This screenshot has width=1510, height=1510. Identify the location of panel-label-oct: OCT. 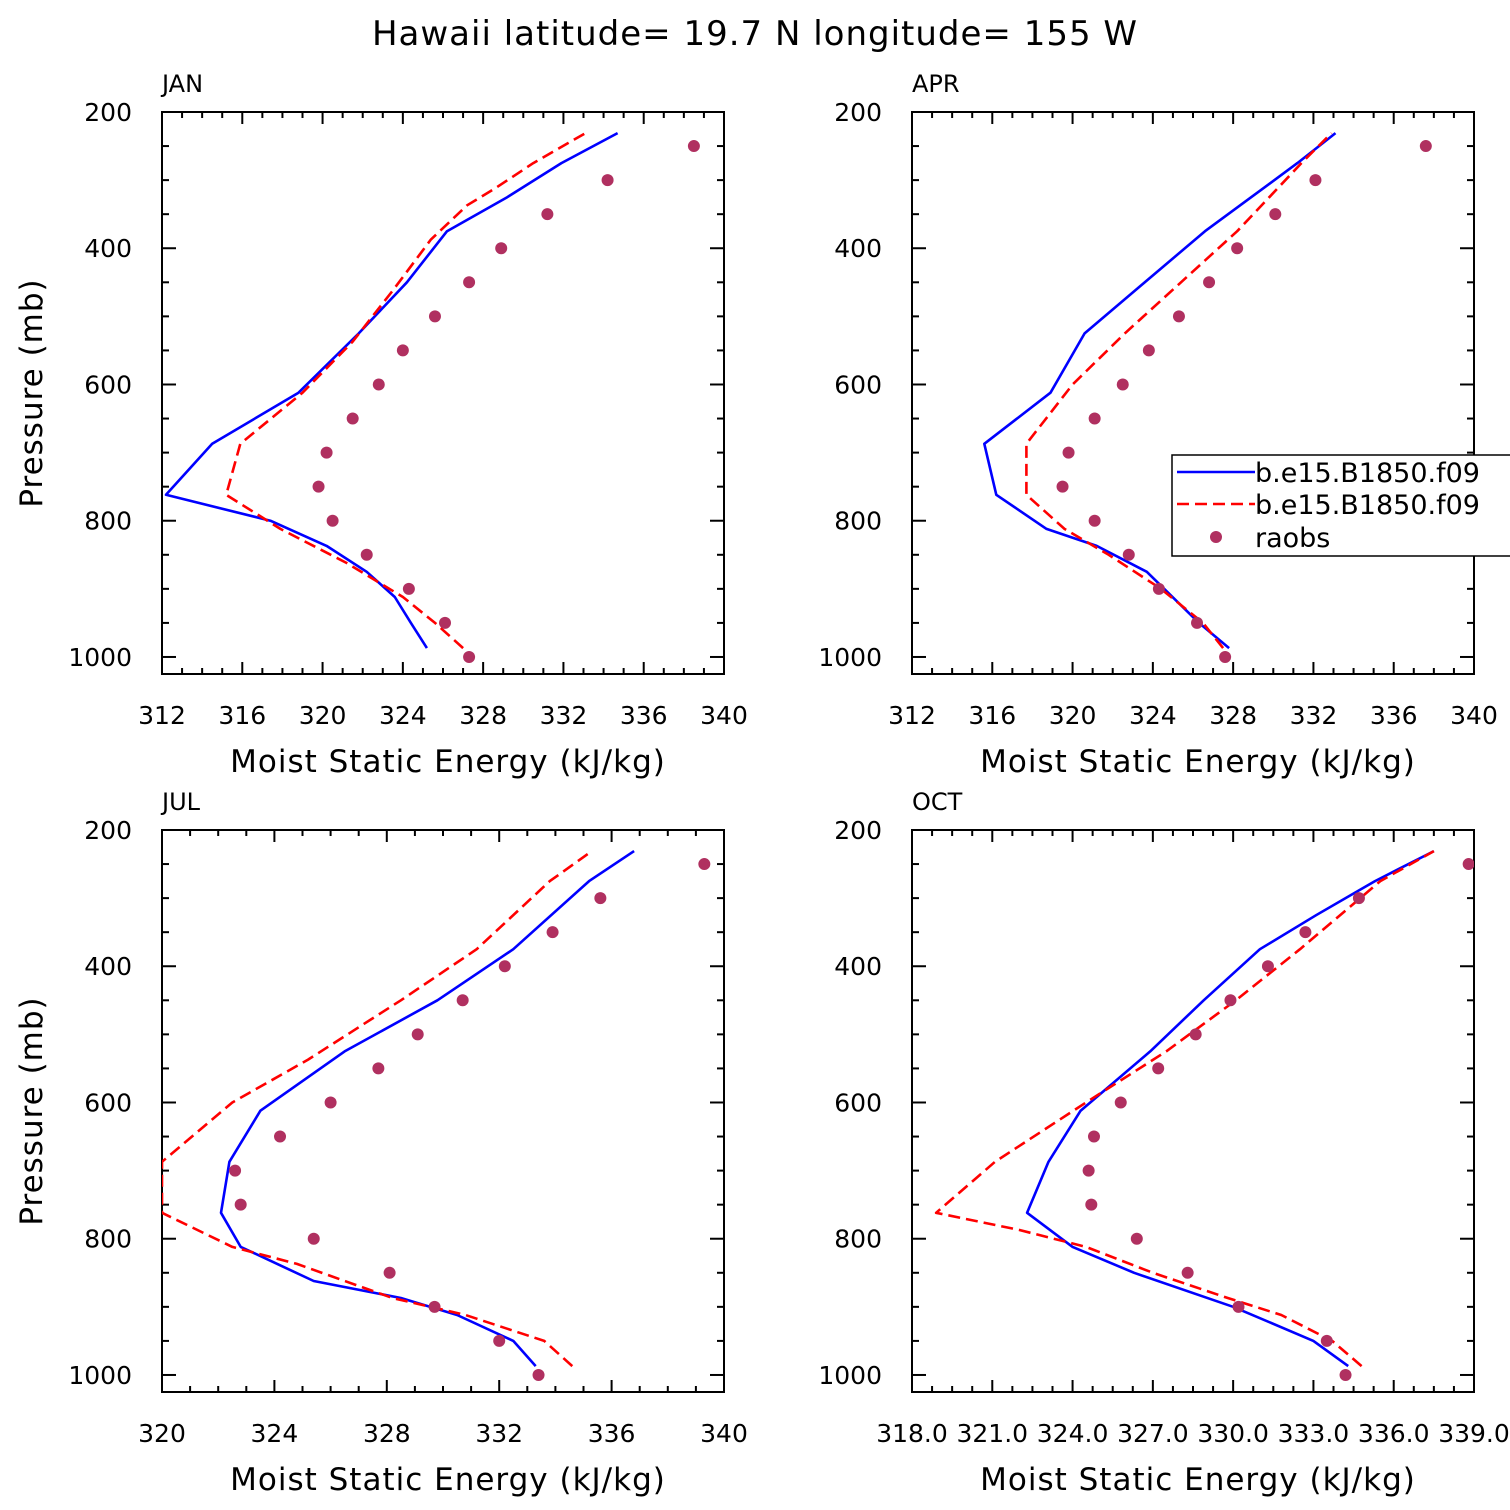
(937, 802).